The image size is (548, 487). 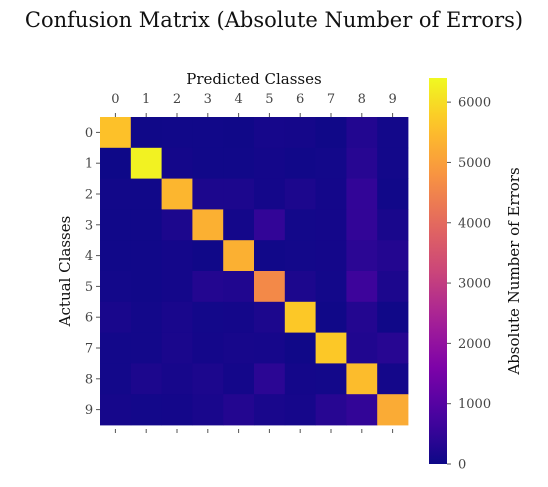 I want to click on y-tick-labels: 0 1 2 3 4 5 6 7 8 9, so click(x=92, y=272).